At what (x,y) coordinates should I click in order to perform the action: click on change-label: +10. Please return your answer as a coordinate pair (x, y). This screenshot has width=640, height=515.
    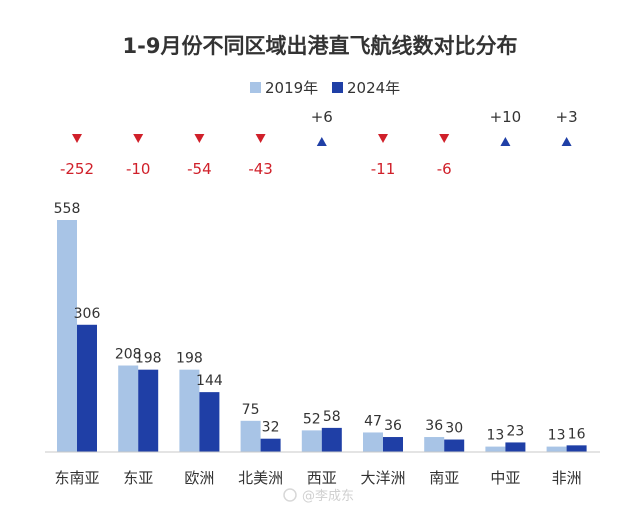
    Looking at the image, I should click on (506, 117).